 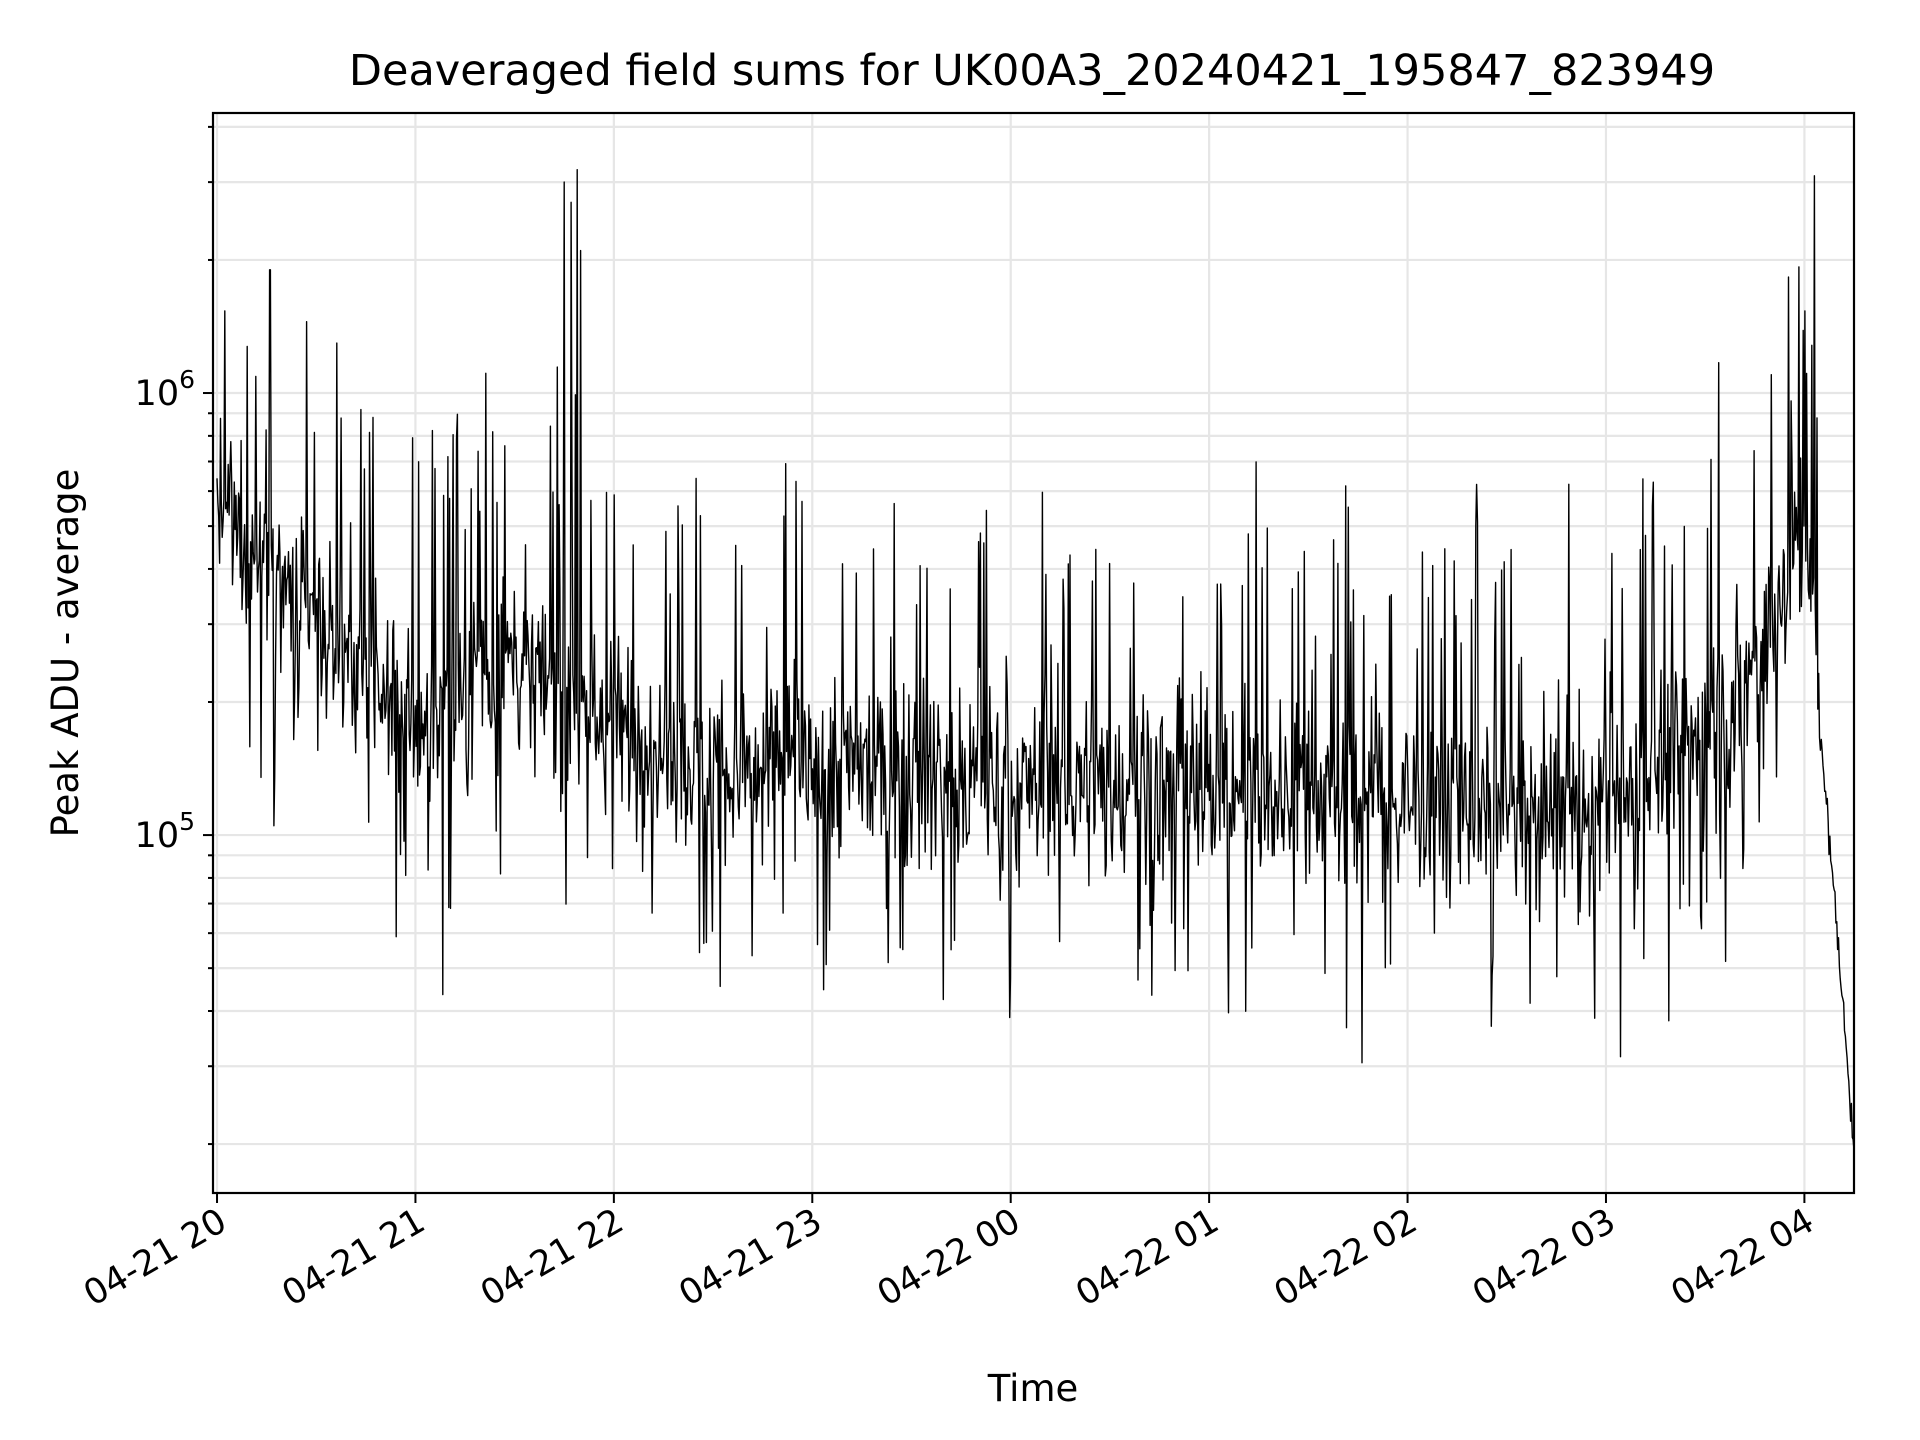 What do you see at coordinates (1346, 1257) in the screenshot?
I see `x-tick-label: 04-22 02` at bounding box center [1346, 1257].